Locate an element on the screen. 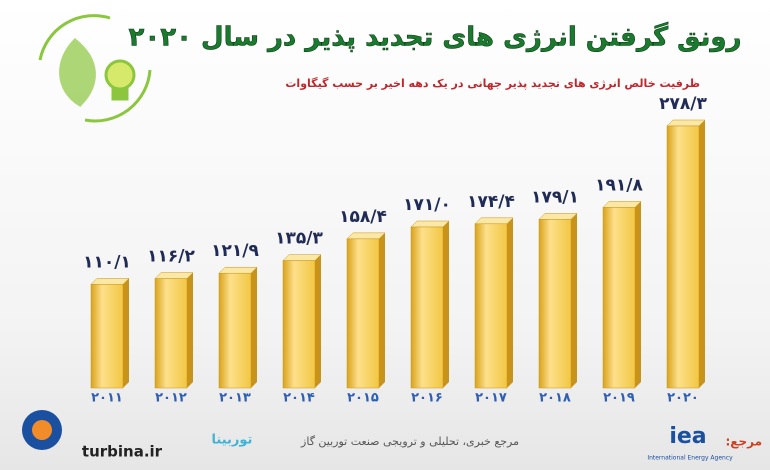  value-label: ۱۲۱/۹ is located at coordinates (235, 251).